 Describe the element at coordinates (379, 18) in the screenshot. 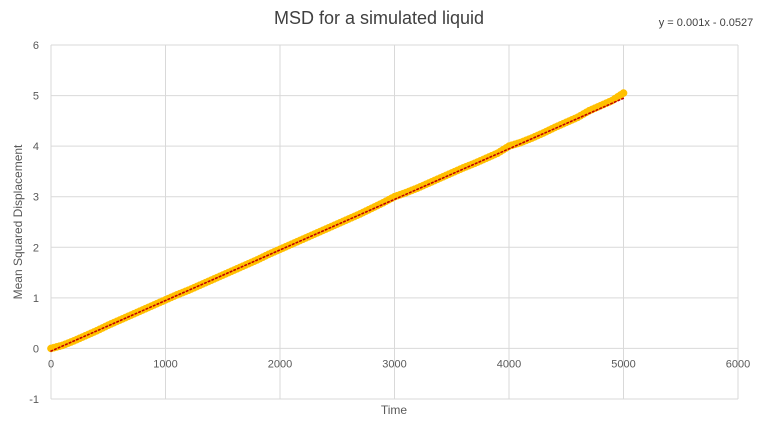

I see `chart-title: MSD for a simulated liquid` at that location.